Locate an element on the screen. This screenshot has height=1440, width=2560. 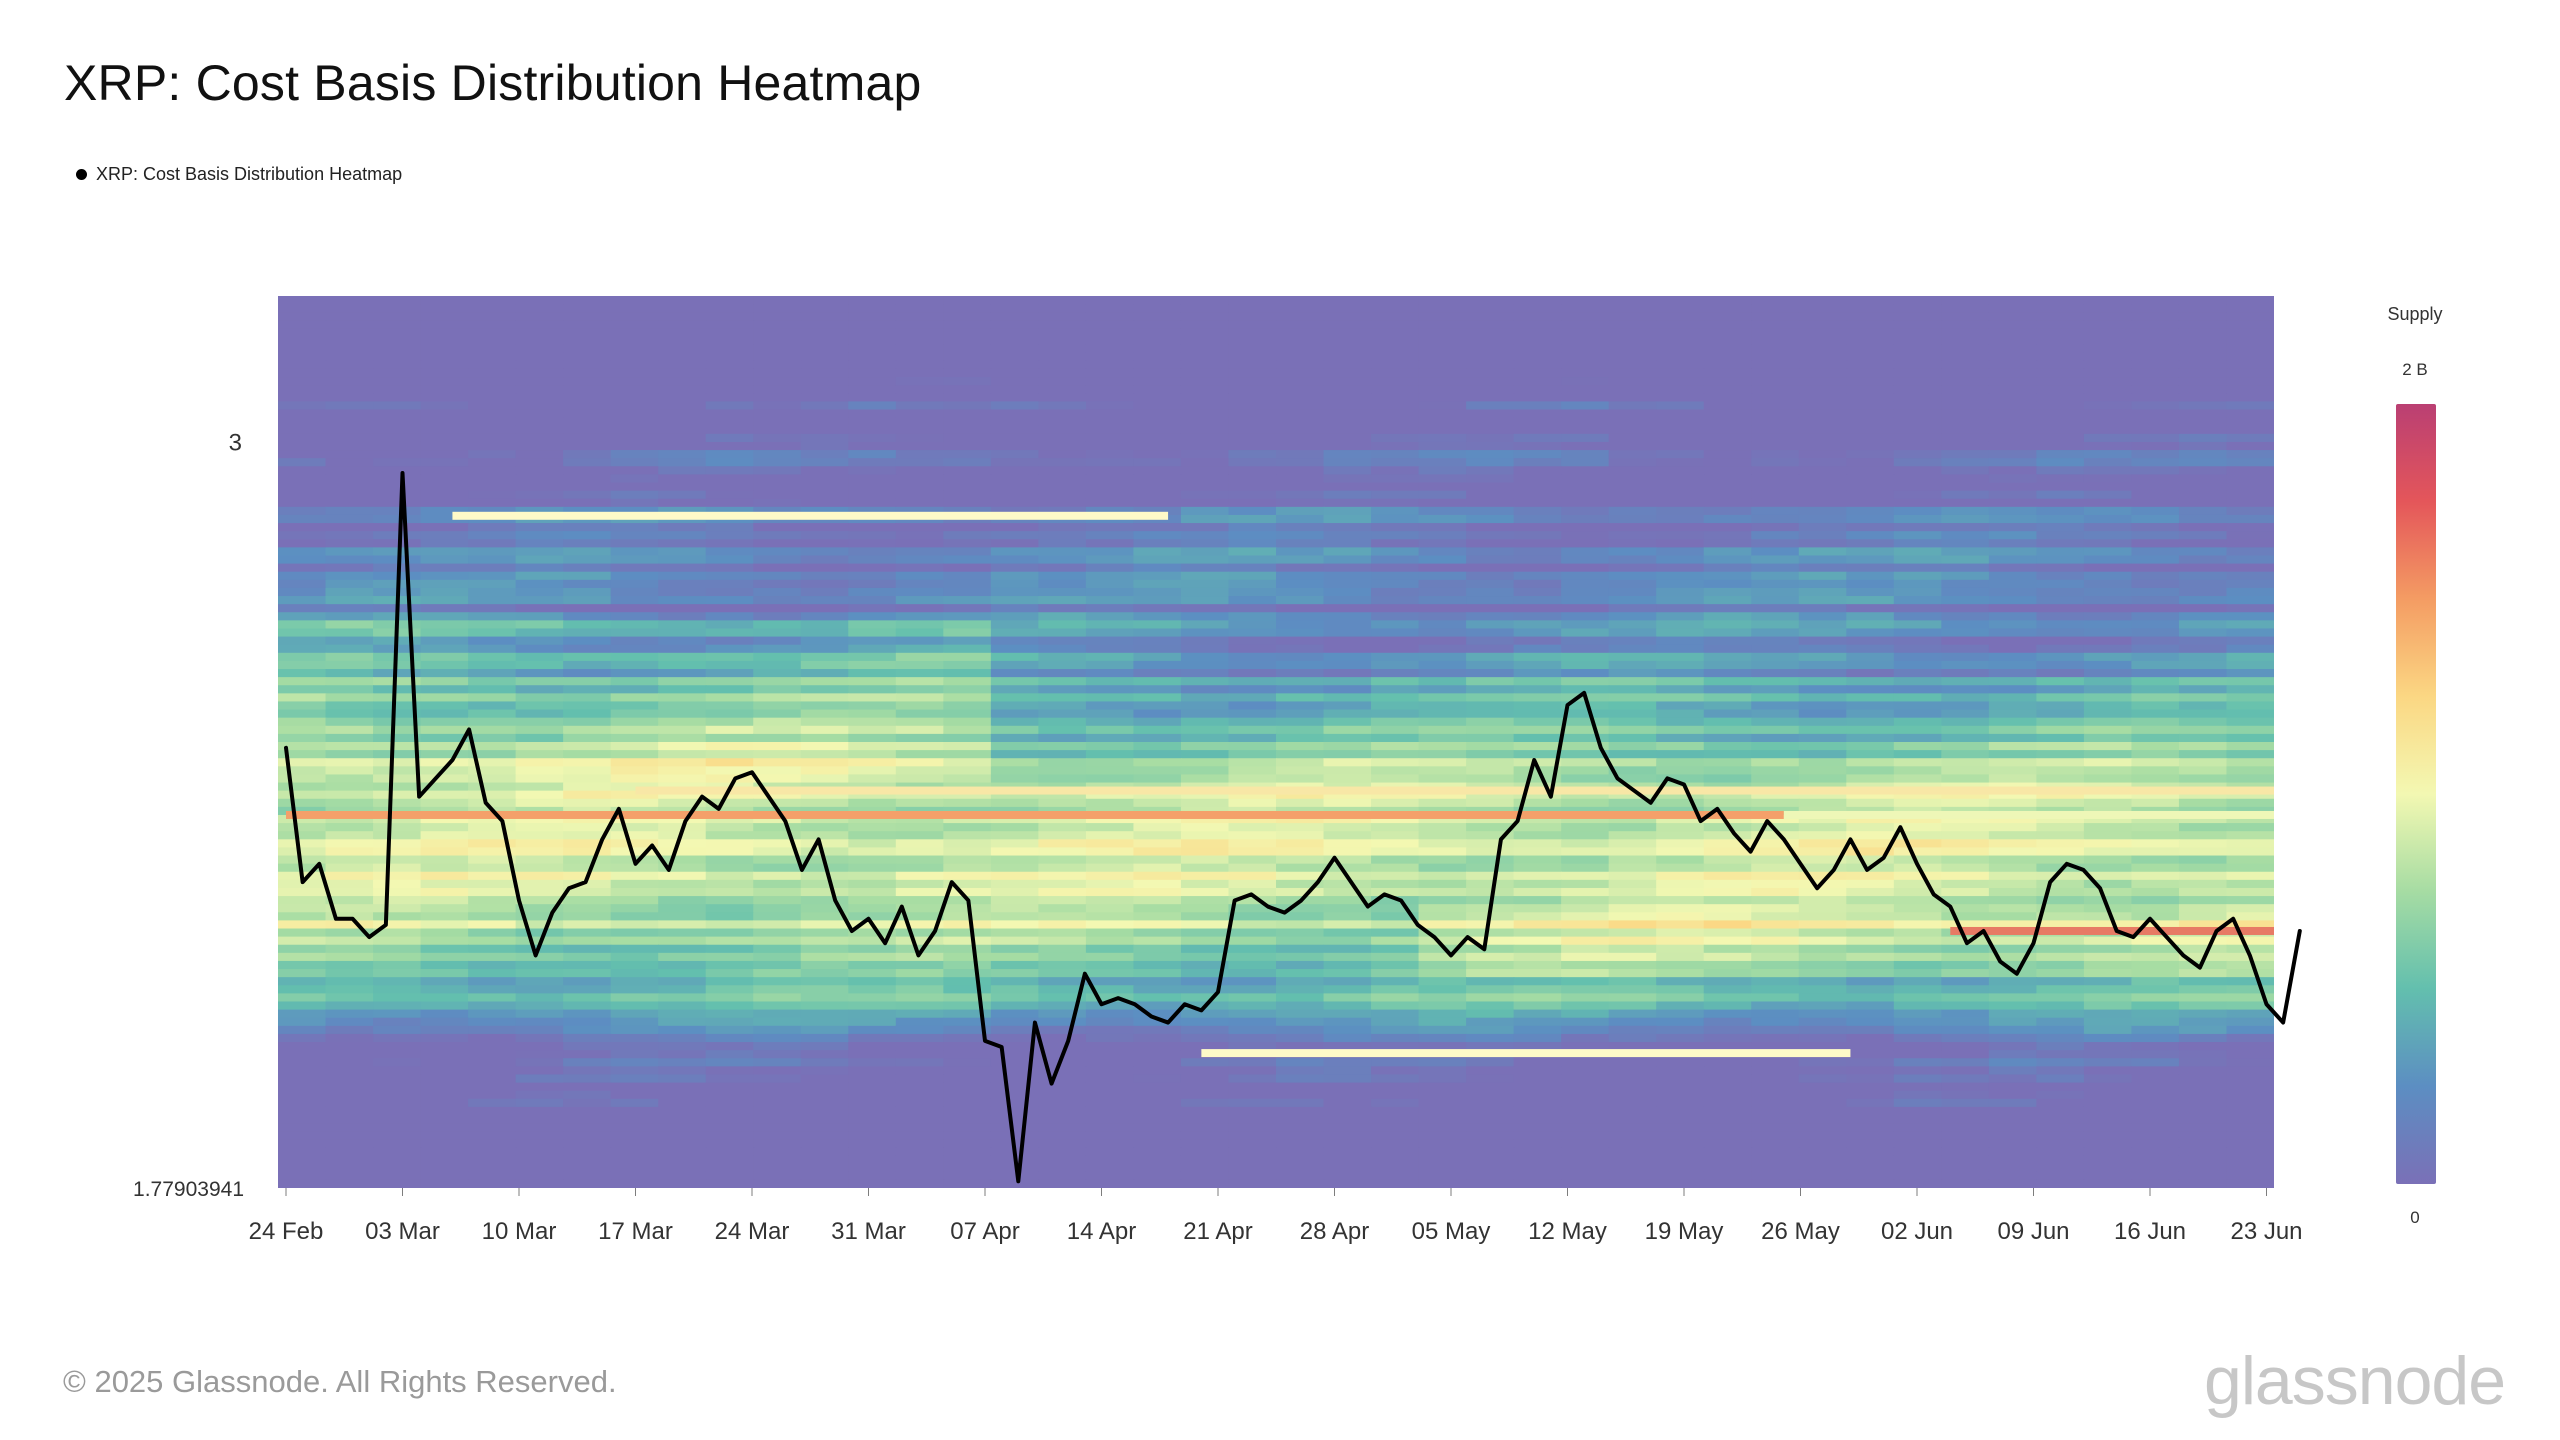
chart-legend: XRP: Cost Basis Distribution Heatmap is located at coordinates (239, 174).